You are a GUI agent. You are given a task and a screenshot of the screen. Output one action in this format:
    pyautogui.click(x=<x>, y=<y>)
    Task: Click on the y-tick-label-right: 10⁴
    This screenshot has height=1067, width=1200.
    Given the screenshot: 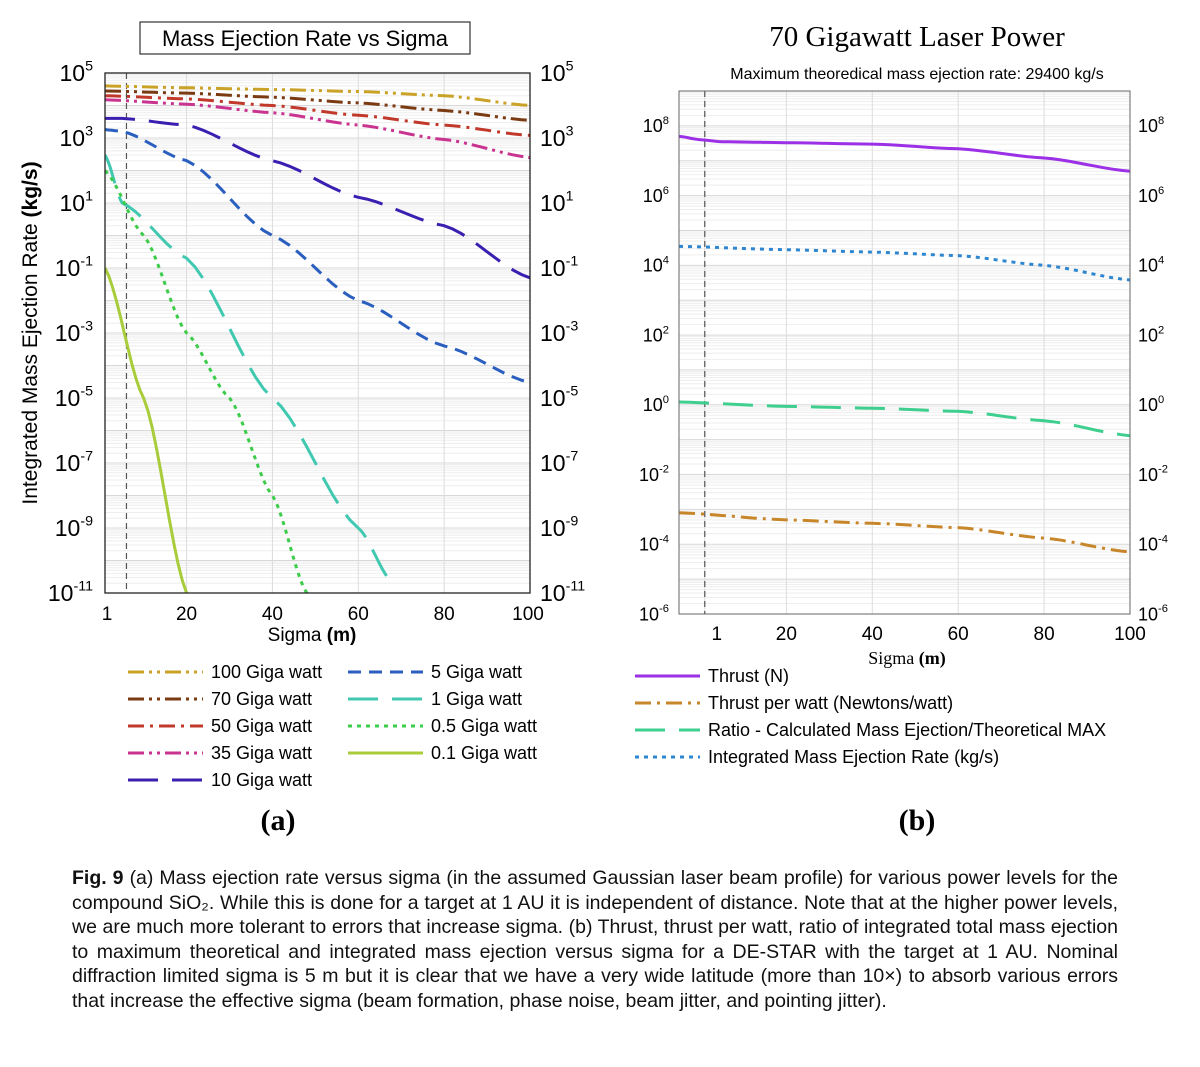 What is the action you would take?
    pyautogui.click(x=1151, y=265)
    